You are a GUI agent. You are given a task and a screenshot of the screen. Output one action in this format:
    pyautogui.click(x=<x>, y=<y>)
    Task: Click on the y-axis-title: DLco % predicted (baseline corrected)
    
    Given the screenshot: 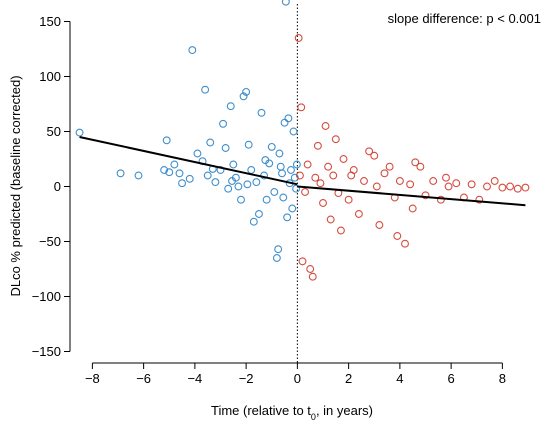 What is the action you would take?
    pyautogui.click(x=15, y=185)
    